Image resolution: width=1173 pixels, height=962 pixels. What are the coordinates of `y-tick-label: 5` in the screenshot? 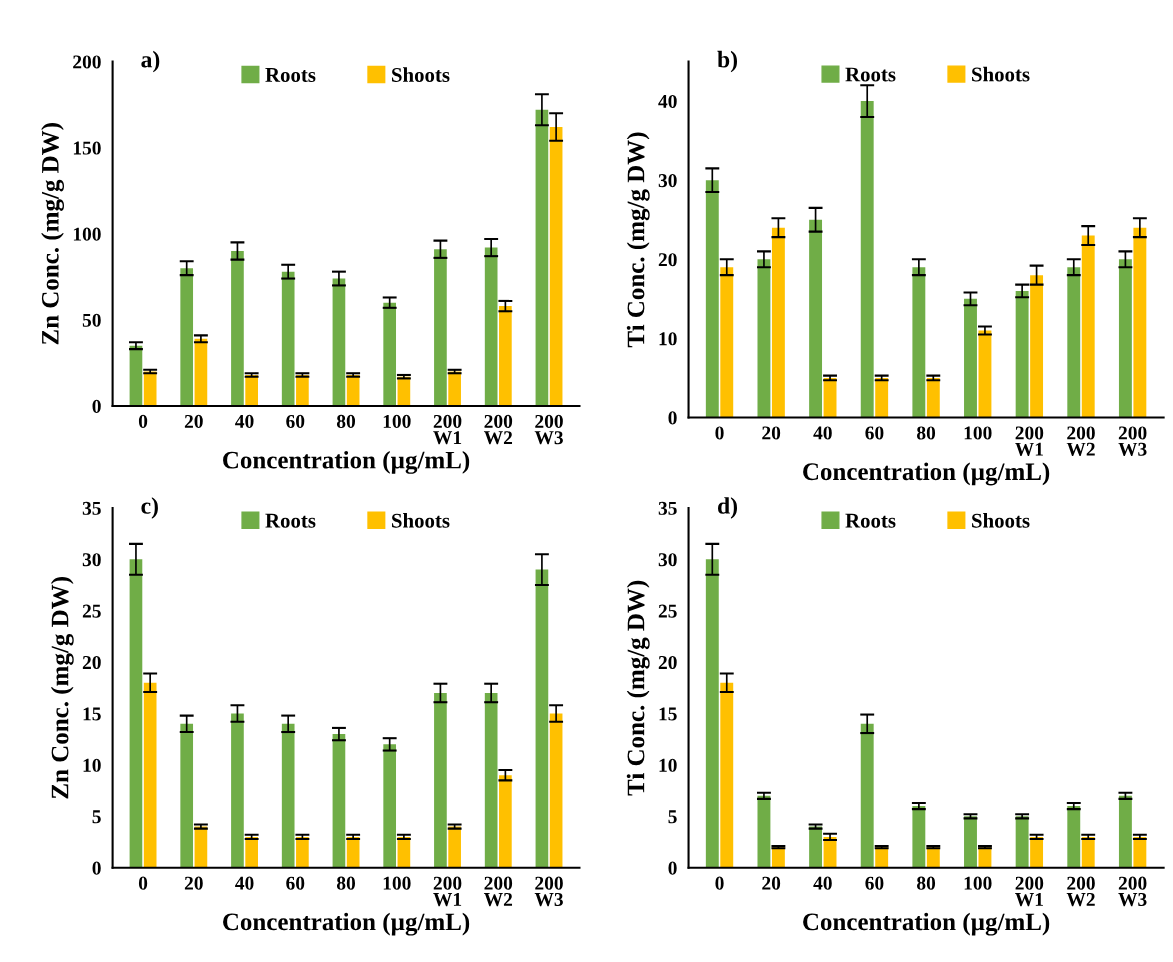 It's located at (672, 817).